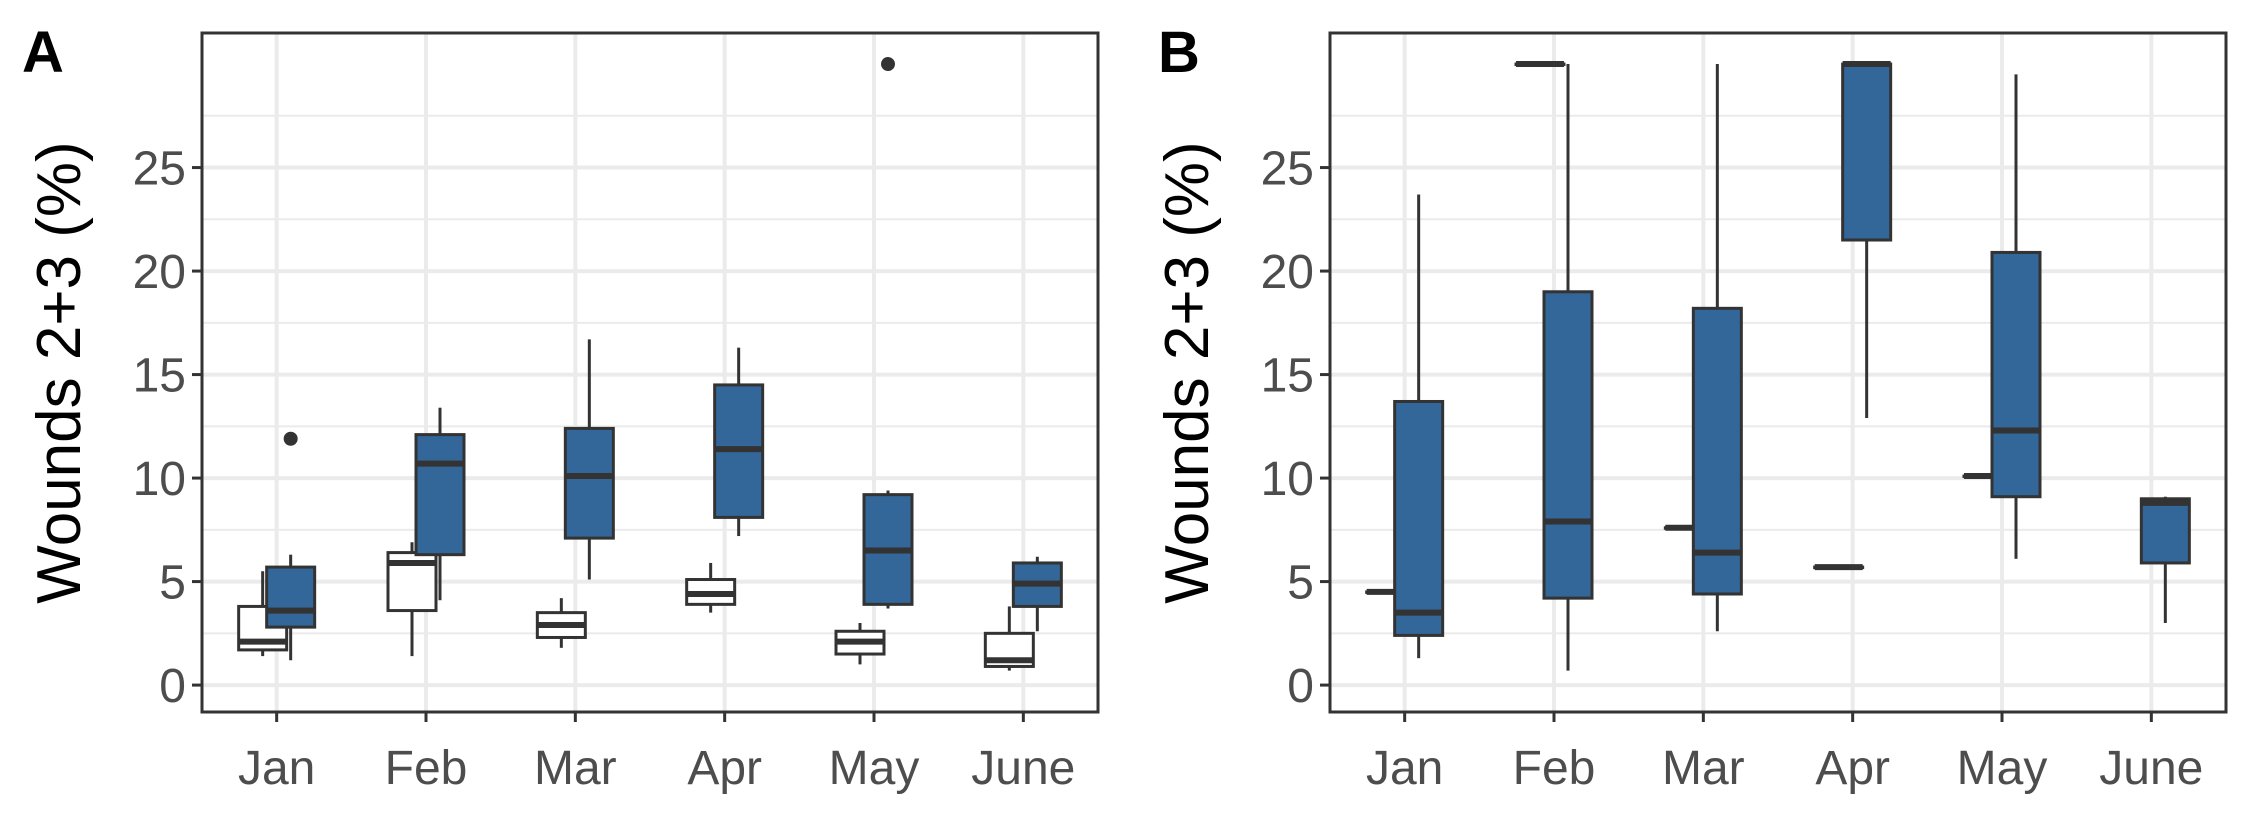 This screenshot has width=2244, height=826. Describe the element at coordinates (1179, 52) in the screenshot. I see `panel-label: B` at that location.